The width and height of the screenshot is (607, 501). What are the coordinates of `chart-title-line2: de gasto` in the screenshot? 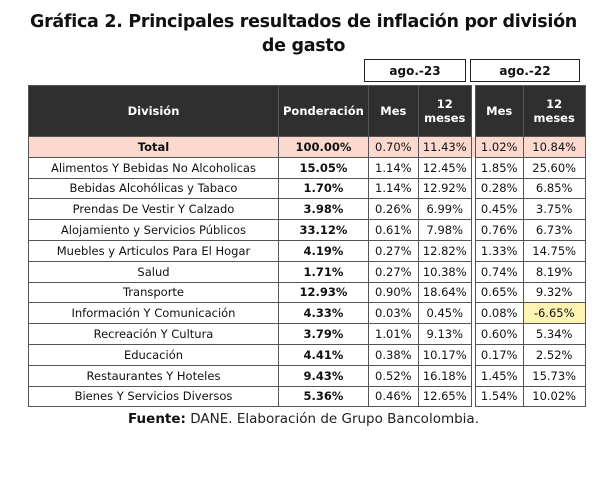 It's located at (303, 46).